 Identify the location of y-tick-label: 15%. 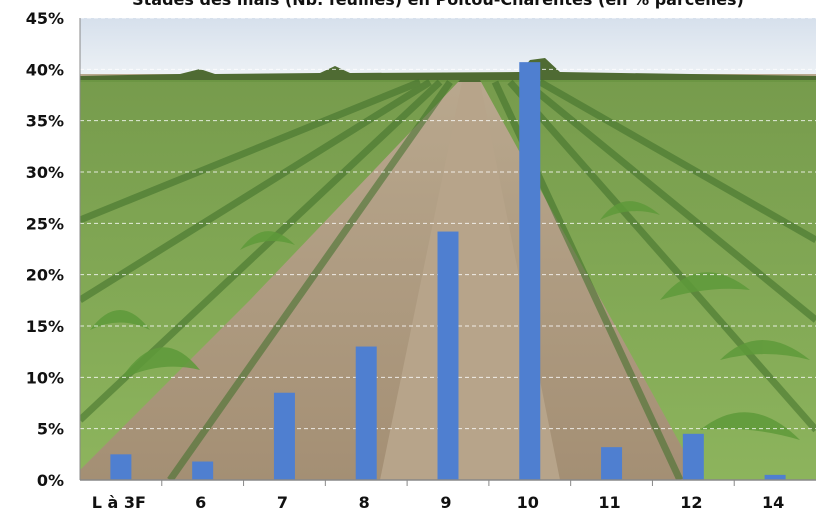
(45, 326).